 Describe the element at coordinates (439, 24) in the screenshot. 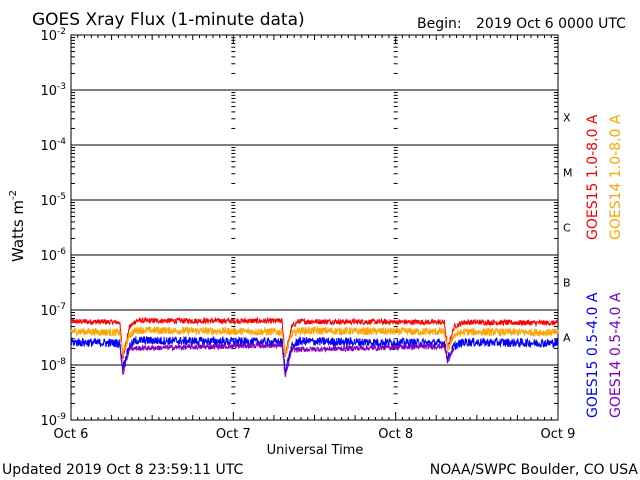

I see `begin-label: Begin:` at that location.